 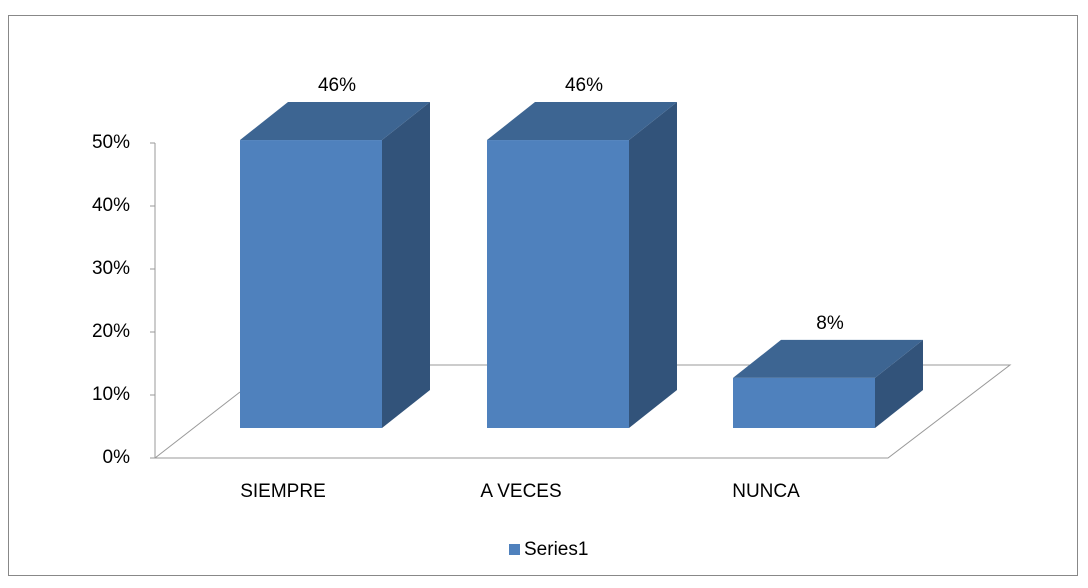 I want to click on data-label: 8%, so click(x=830, y=323).